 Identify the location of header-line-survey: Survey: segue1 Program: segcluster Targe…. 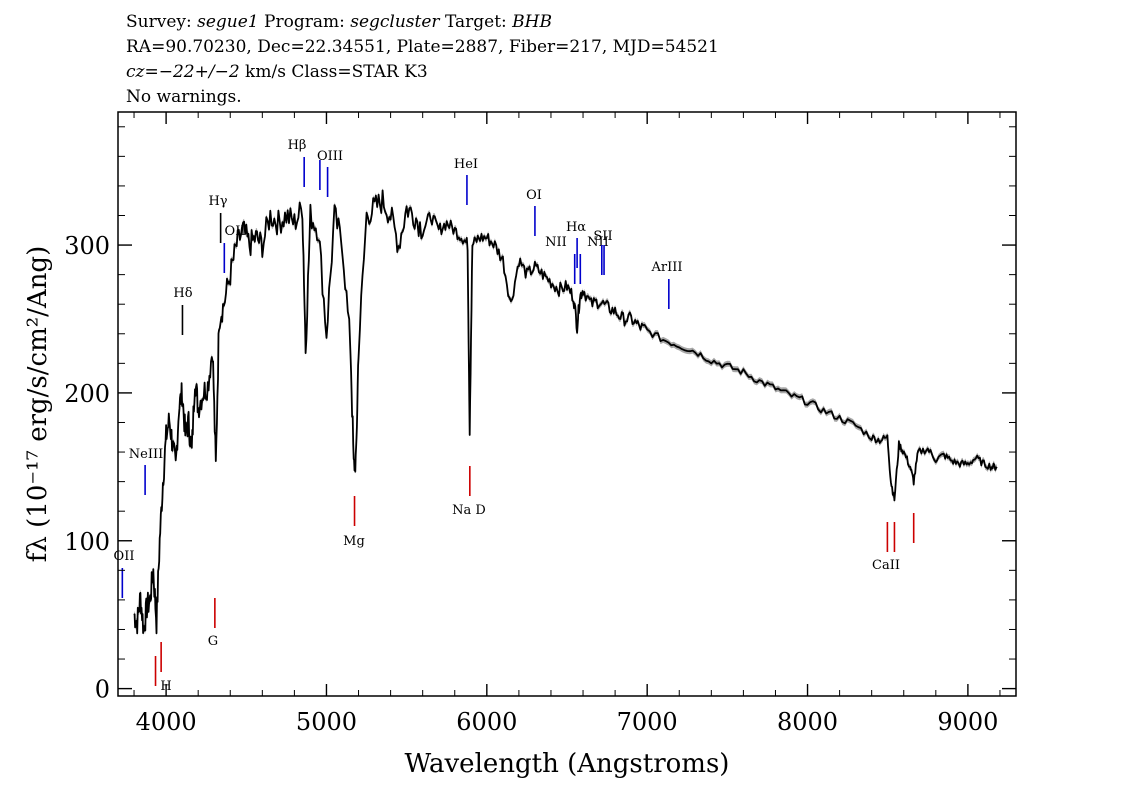
(339, 22).